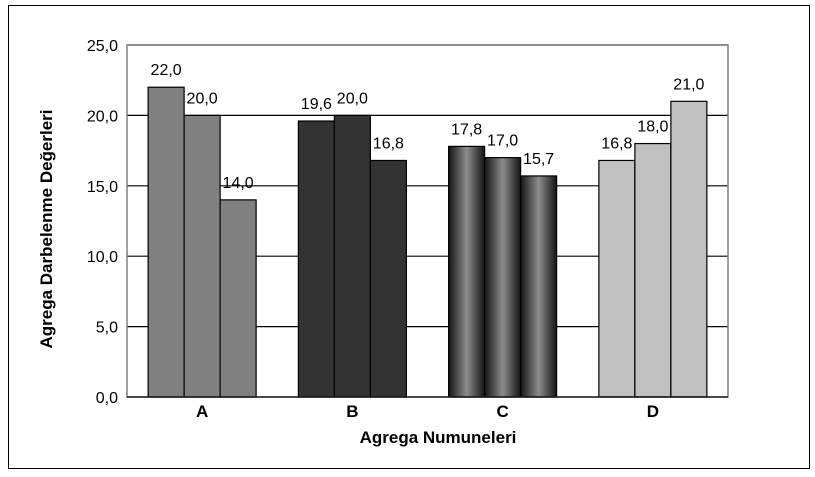  Describe the element at coordinates (502, 411) in the screenshot. I see `x-tick-label: C` at that location.